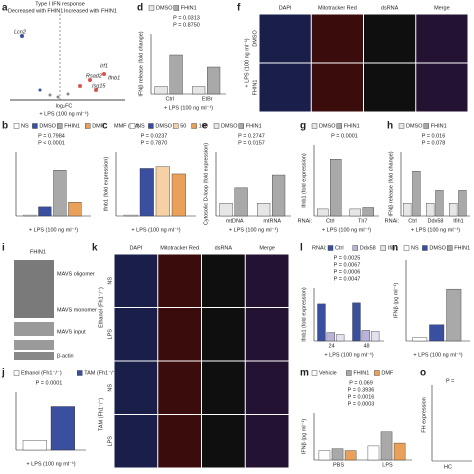 The height and width of the screenshot is (474, 474). I want to click on panel-letter: e, so click(205, 126).